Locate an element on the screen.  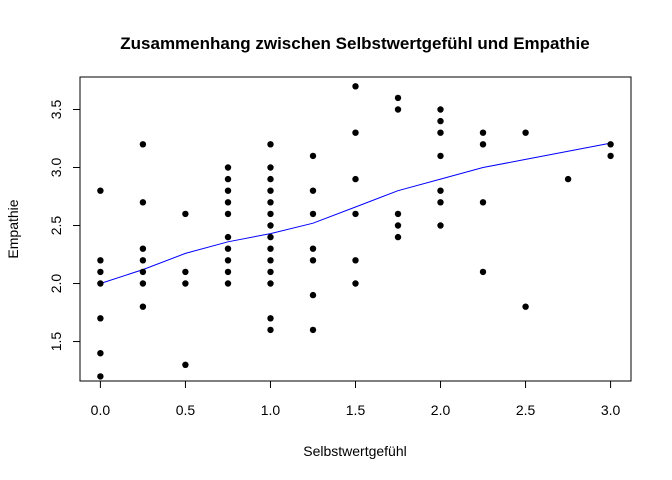
y-tick-label: 1.5 is located at coordinates (56, 342).